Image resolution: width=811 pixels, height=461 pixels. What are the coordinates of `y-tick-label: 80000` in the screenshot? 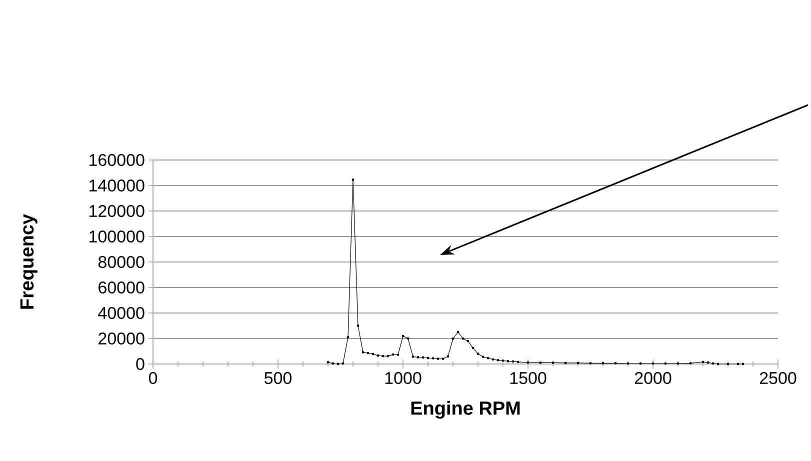 It's located at (121, 262).